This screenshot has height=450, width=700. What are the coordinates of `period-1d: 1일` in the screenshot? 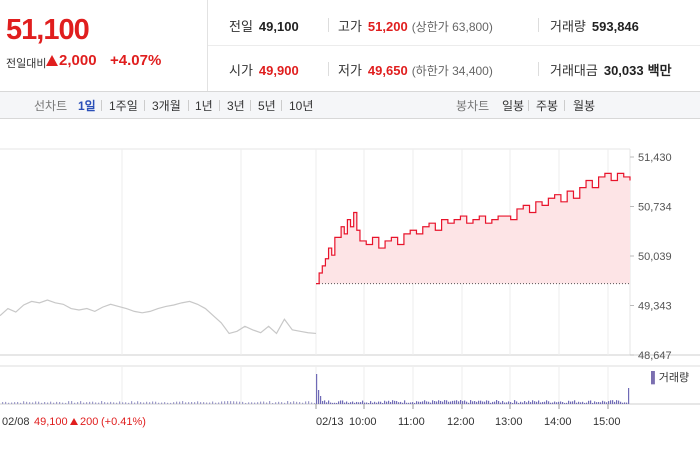 It's located at (87, 106).